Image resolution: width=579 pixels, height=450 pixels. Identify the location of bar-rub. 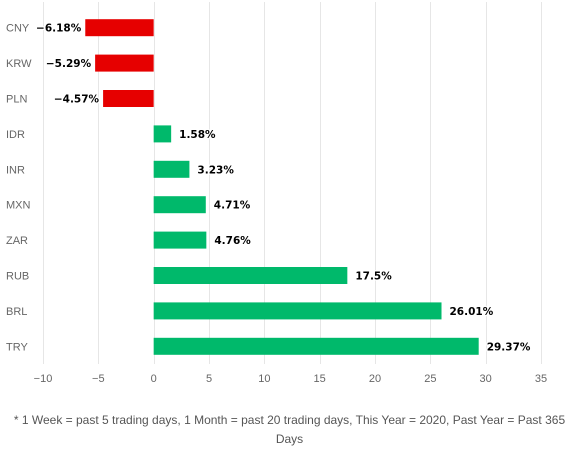
(250, 275).